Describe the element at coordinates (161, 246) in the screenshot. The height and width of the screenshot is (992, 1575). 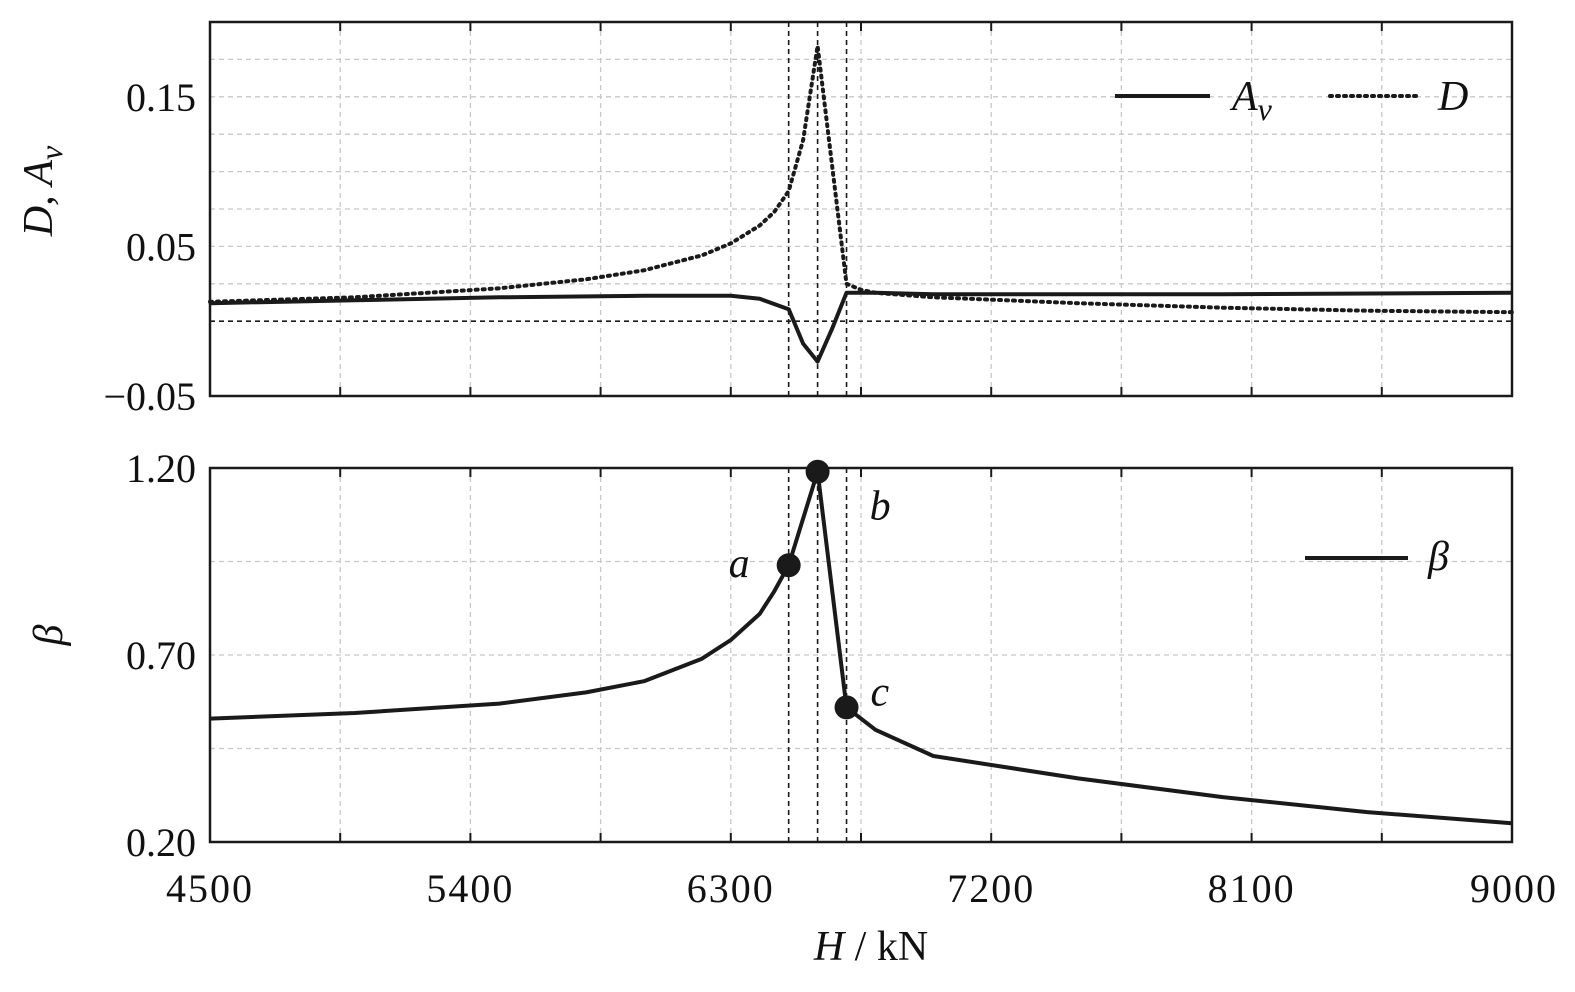
I see `y-tick-label: 0.05` at that location.